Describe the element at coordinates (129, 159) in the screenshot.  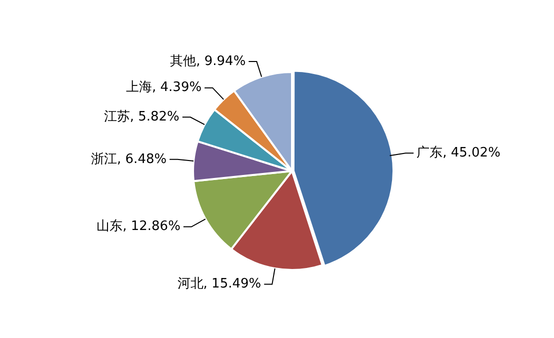
I see `slice-label: 浙江, 6.48%` at that location.